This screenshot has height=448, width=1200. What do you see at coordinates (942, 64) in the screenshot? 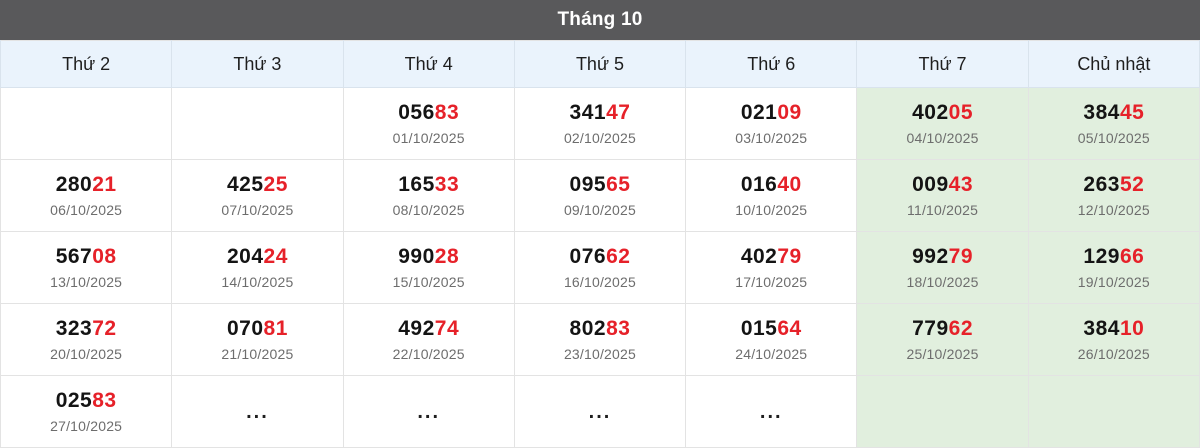
I see `weekday-header-6: Thứ 7` at bounding box center [942, 64].